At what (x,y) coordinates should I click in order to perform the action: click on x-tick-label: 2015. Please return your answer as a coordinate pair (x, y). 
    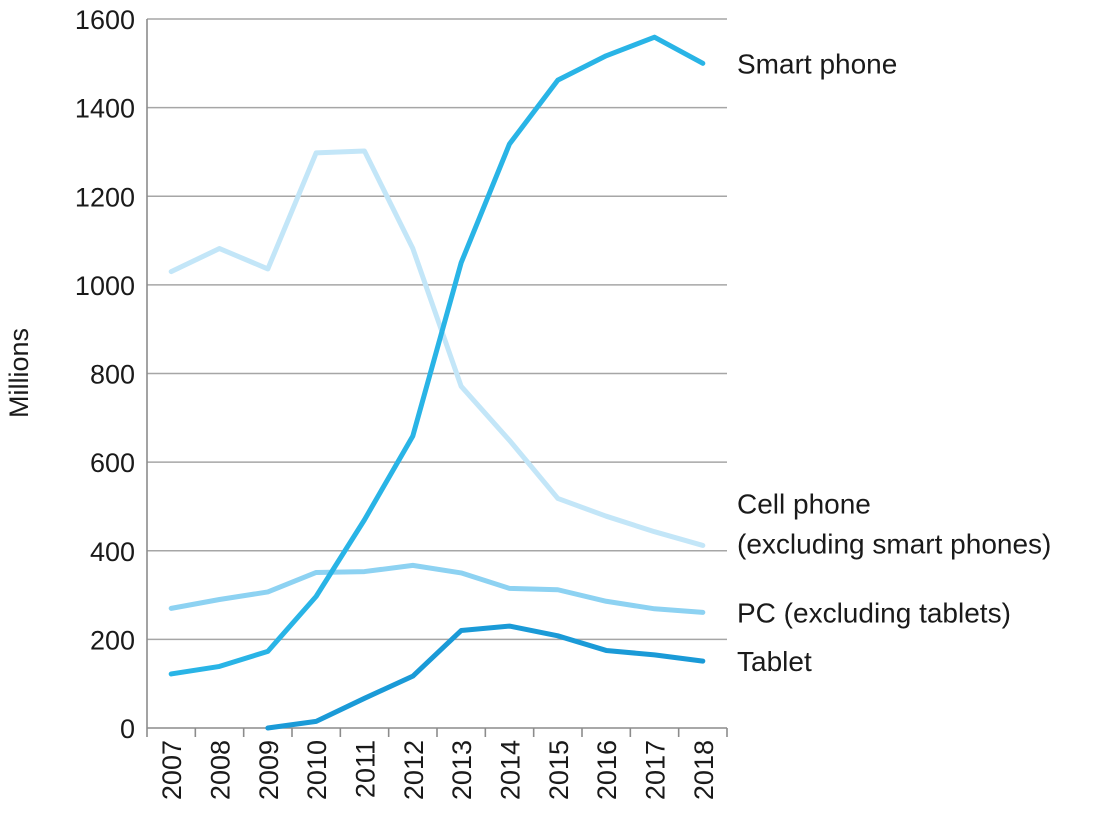
    Looking at the image, I should click on (559, 770).